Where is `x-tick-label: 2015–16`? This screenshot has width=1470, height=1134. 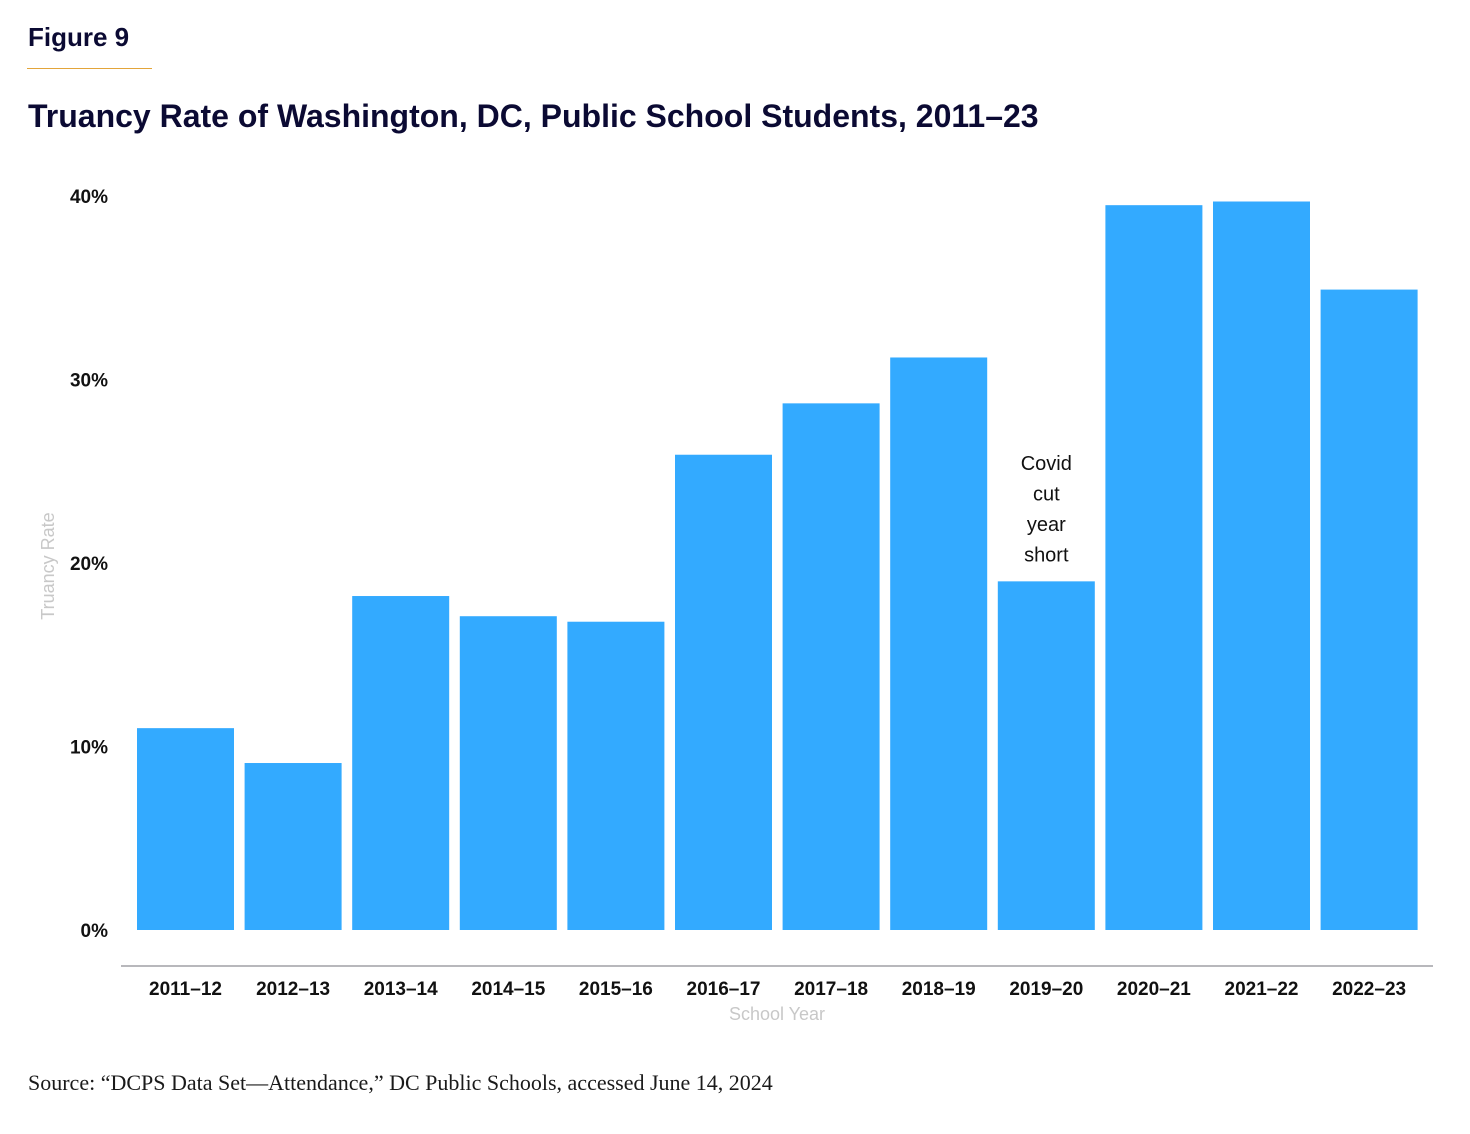 x-tick-label: 2015–16 is located at coordinates (616, 989).